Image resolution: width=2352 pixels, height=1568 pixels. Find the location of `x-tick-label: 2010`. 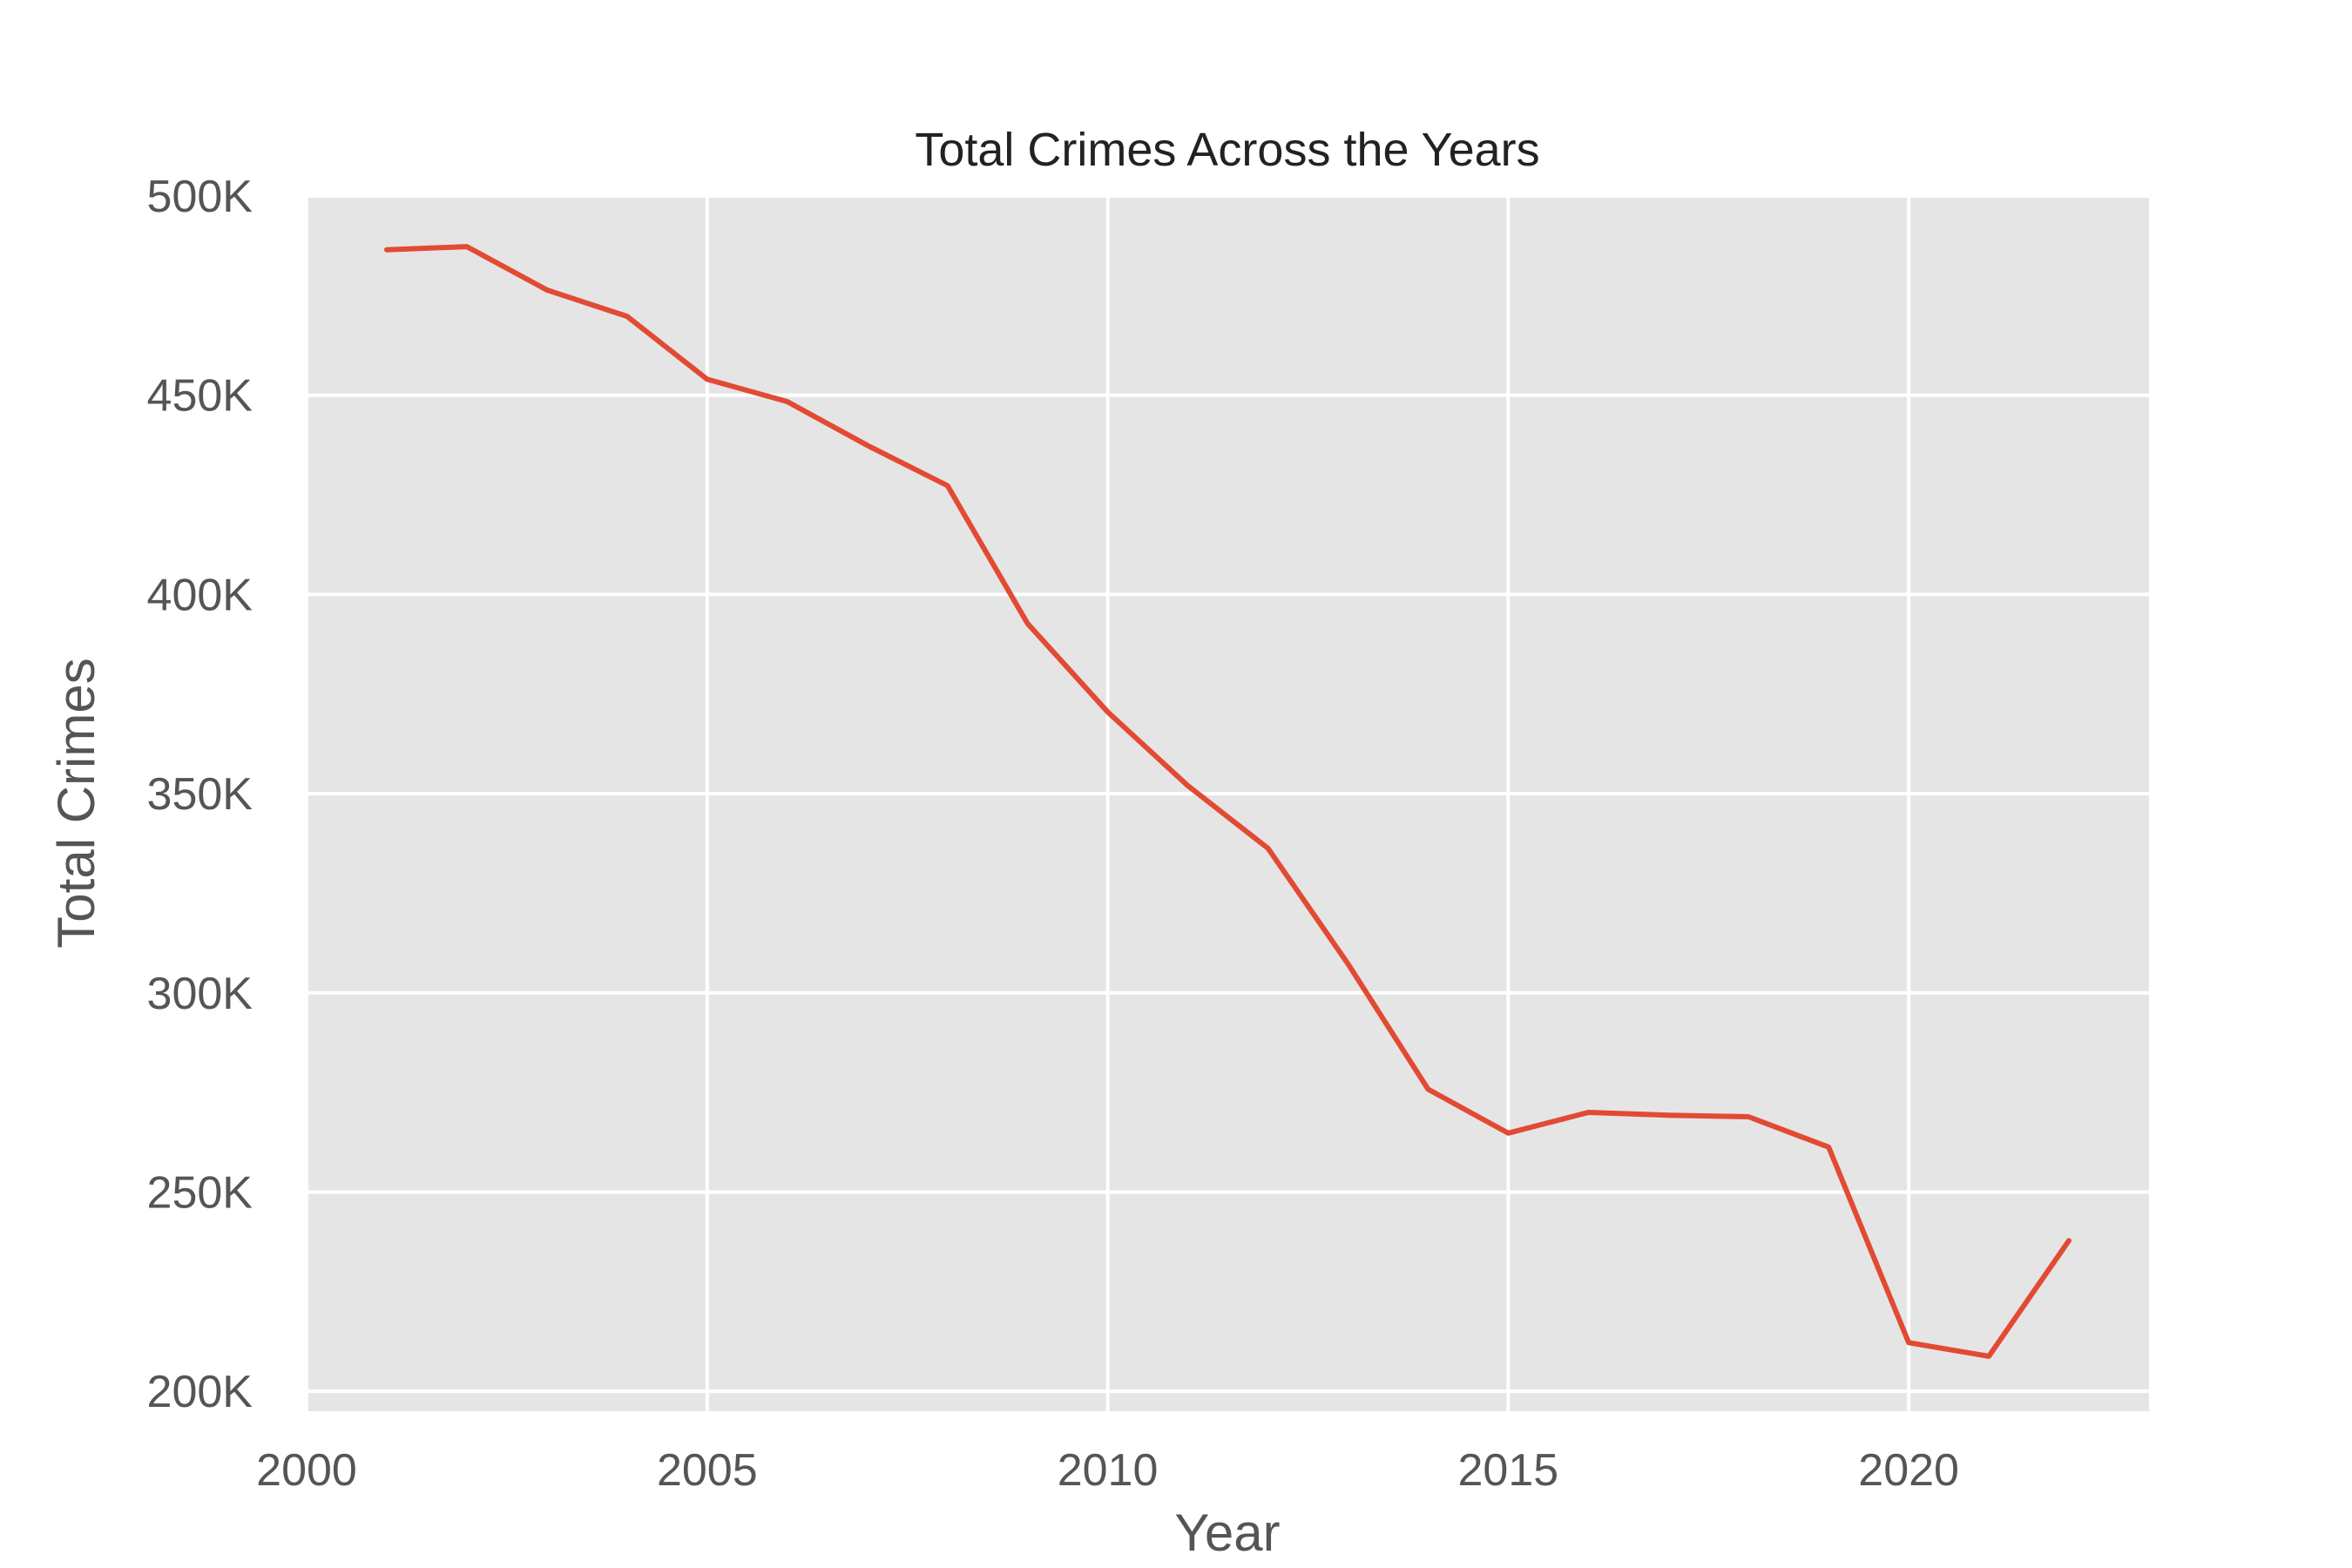

x-tick-label: 2010 is located at coordinates (1108, 1470).